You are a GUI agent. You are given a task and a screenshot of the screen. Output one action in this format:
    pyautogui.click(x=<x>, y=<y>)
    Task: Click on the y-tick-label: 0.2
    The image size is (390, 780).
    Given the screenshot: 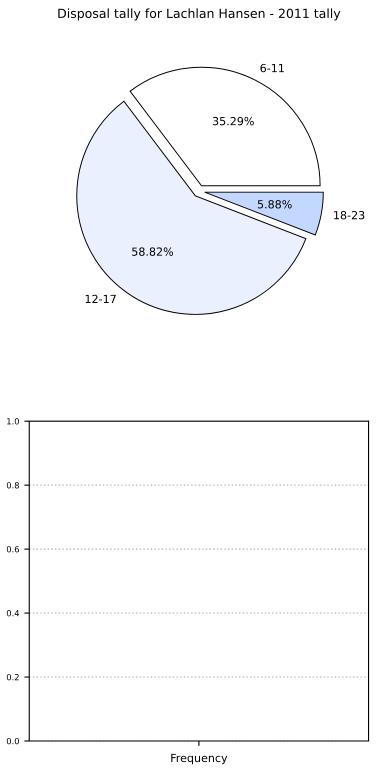 What is the action you would take?
    pyautogui.click(x=12, y=677)
    